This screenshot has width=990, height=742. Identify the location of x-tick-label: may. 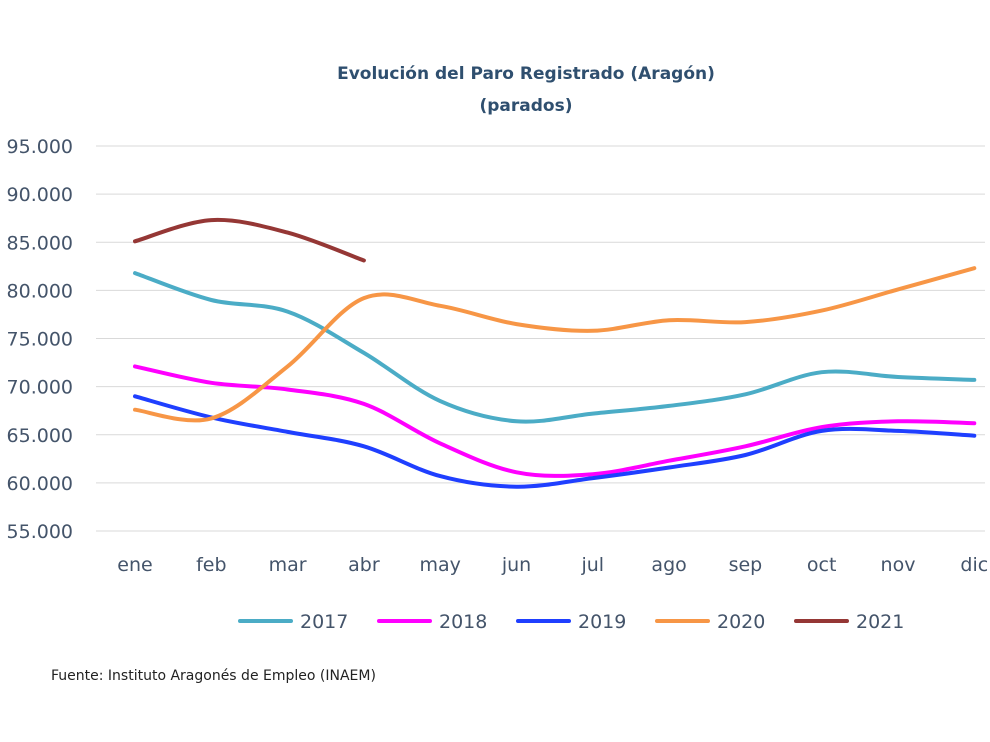
(439, 565).